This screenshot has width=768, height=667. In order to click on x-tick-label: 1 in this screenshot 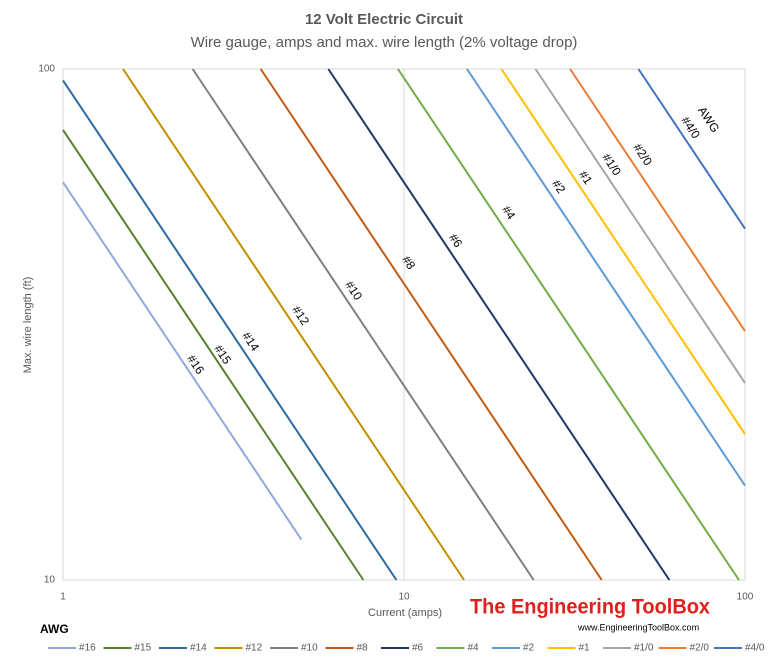, I will do `click(63, 597)`.